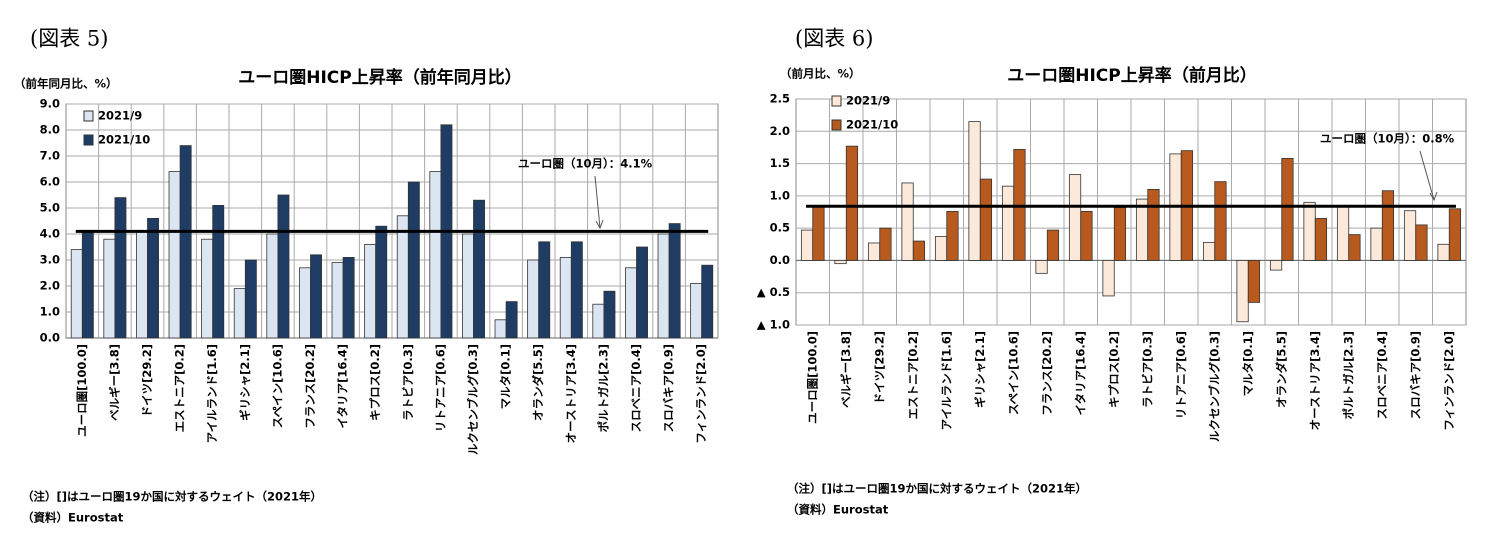  I want to click on x-tick-label: フィンランド[2.0], so click(1449, 381).